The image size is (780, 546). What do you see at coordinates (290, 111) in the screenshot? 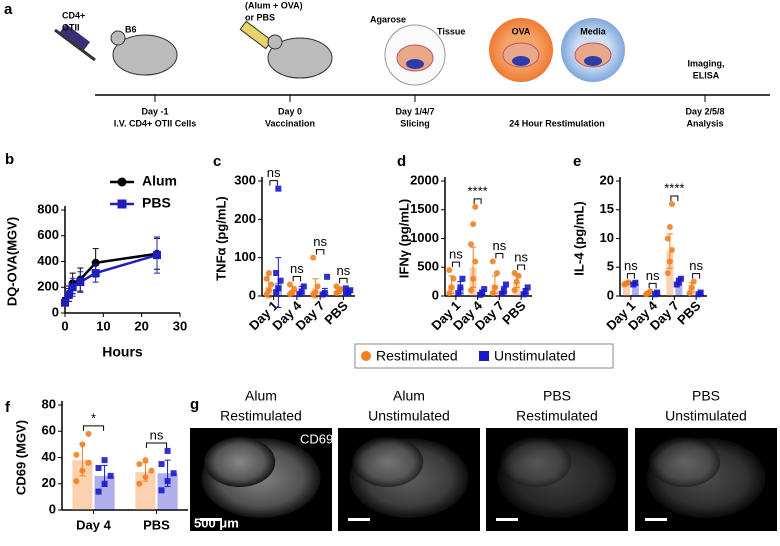
I see `timeline-day: Day 0` at bounding box center [290, 111].